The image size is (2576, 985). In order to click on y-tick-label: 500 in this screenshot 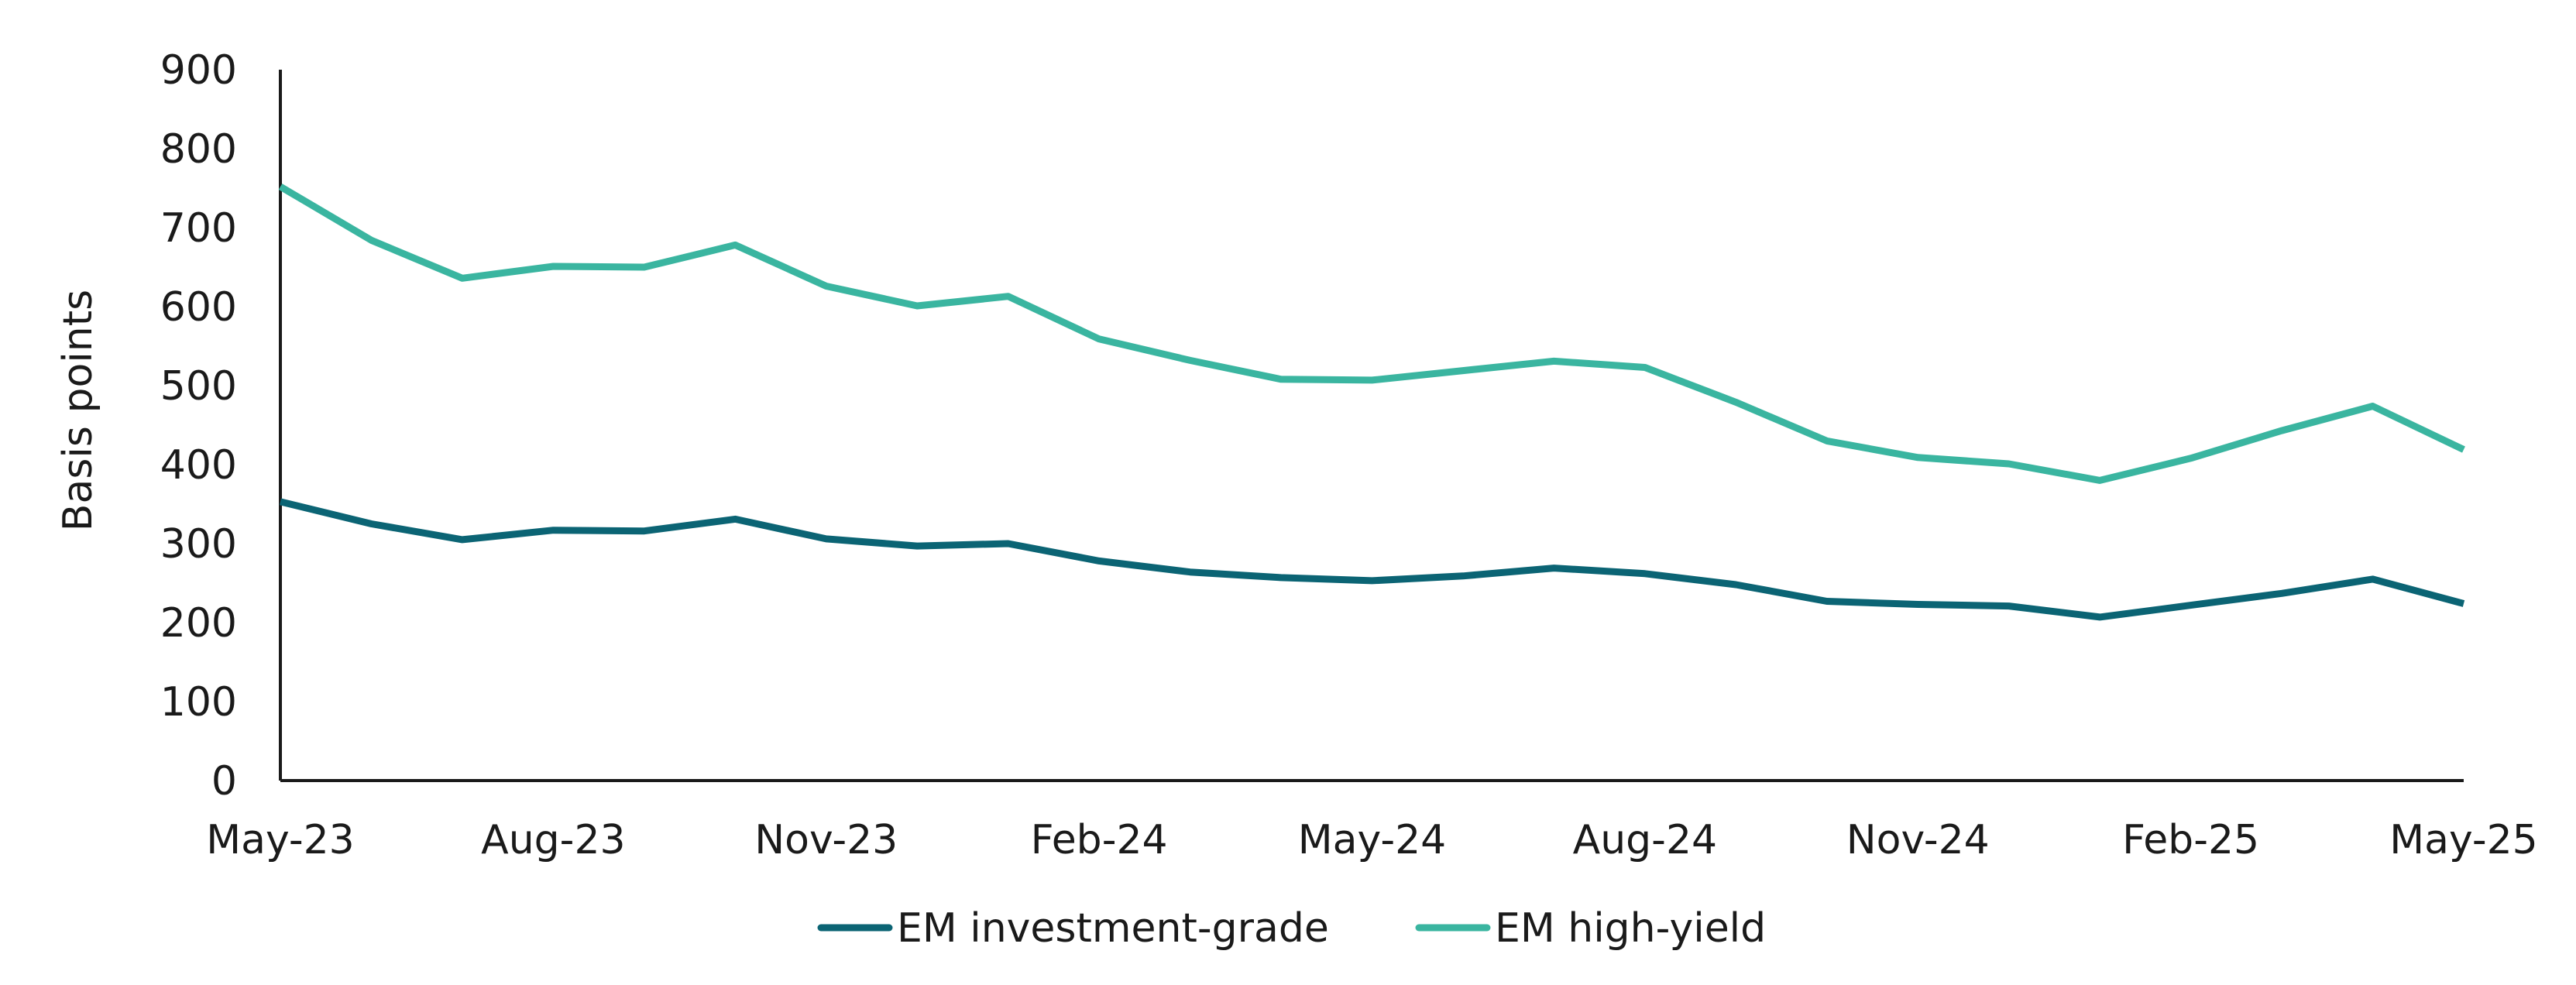, I will do `click(198, 386)`.